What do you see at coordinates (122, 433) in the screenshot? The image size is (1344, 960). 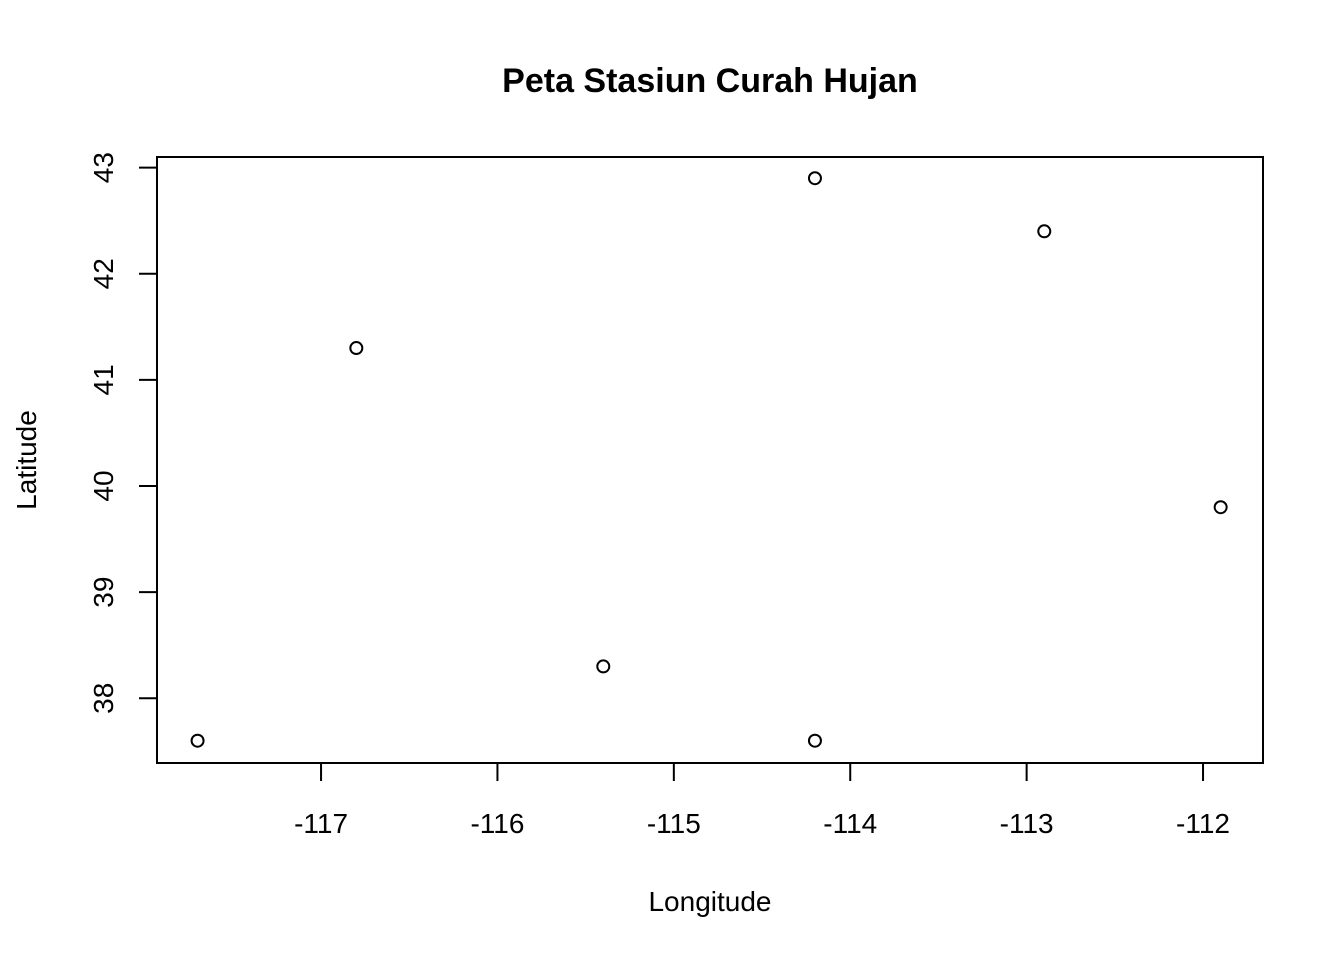 I see `y-axis: 38 39 40 41 42 43` at bounding box center [122, 433].